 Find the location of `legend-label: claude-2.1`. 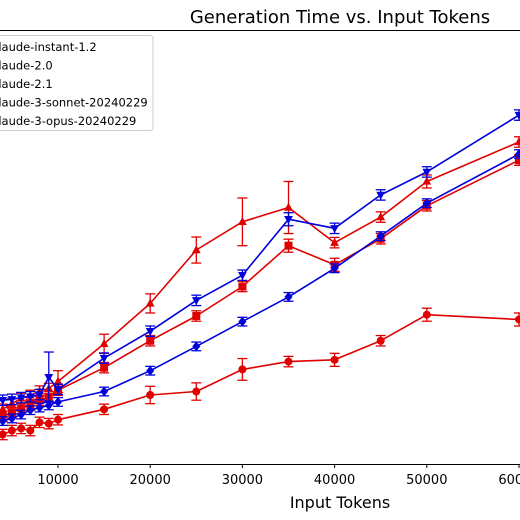

legend-label: claude-2.1 is located at coordinates (26, 84).